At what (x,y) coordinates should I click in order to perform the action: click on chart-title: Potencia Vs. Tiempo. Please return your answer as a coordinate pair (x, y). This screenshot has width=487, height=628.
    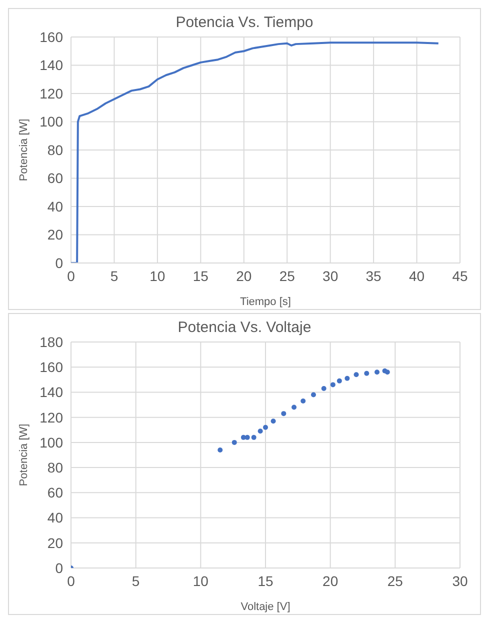
    Looking at the image, I should click on (245, 22).